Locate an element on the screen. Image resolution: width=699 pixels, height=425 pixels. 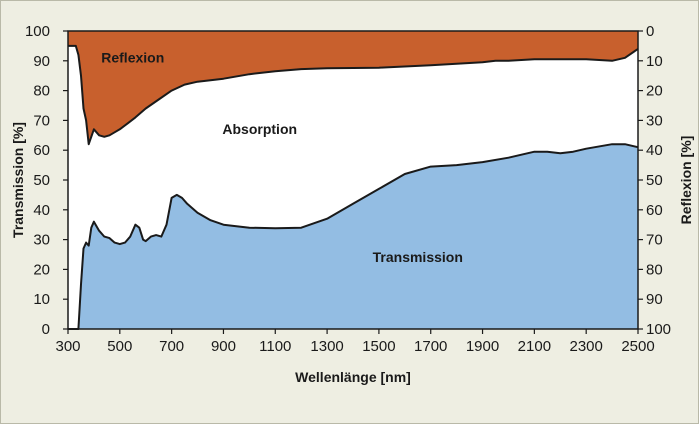
transmission-label: Transmission is located at coordinates (418, 257).